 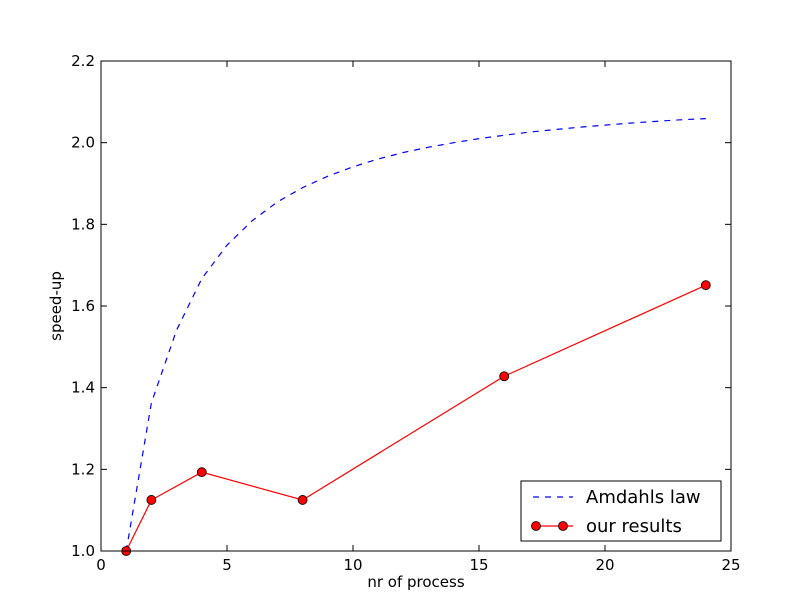 I want to click on legend-label-amdahls-law: Amdahls law, so click(x=643, y=497).